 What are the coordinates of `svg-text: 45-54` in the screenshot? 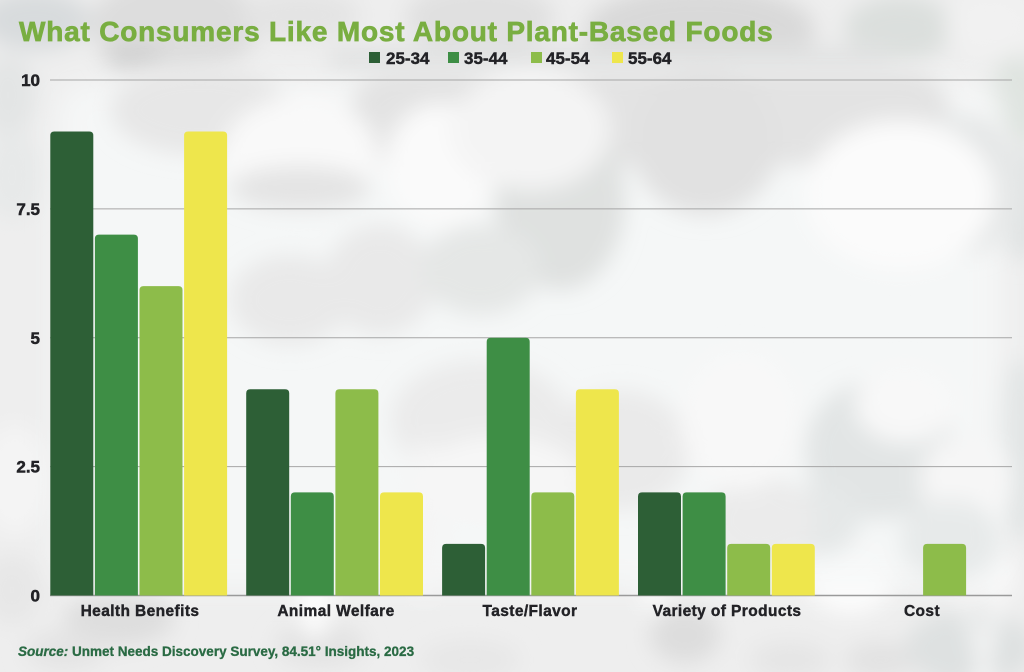 It's located at (568, 58).